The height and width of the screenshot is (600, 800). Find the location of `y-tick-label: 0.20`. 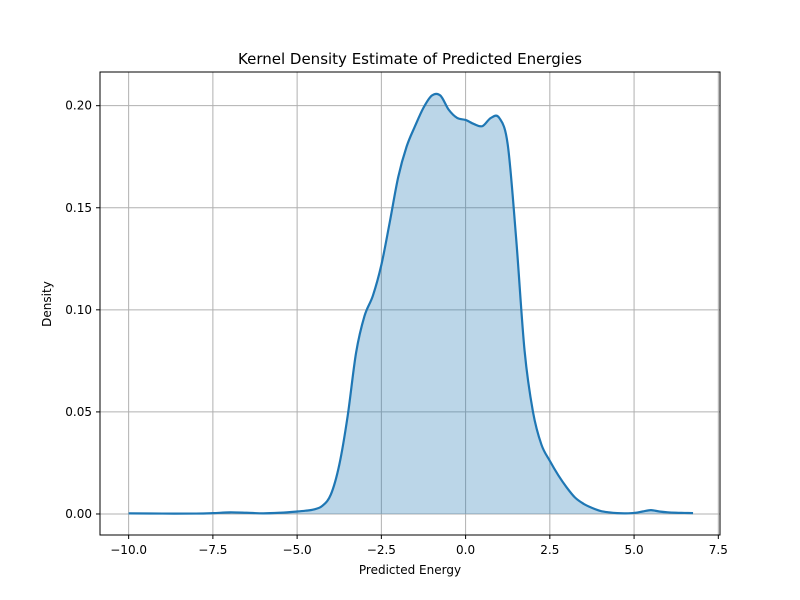

y-tick-label: 0.20 is located at coordinates (78, 106).